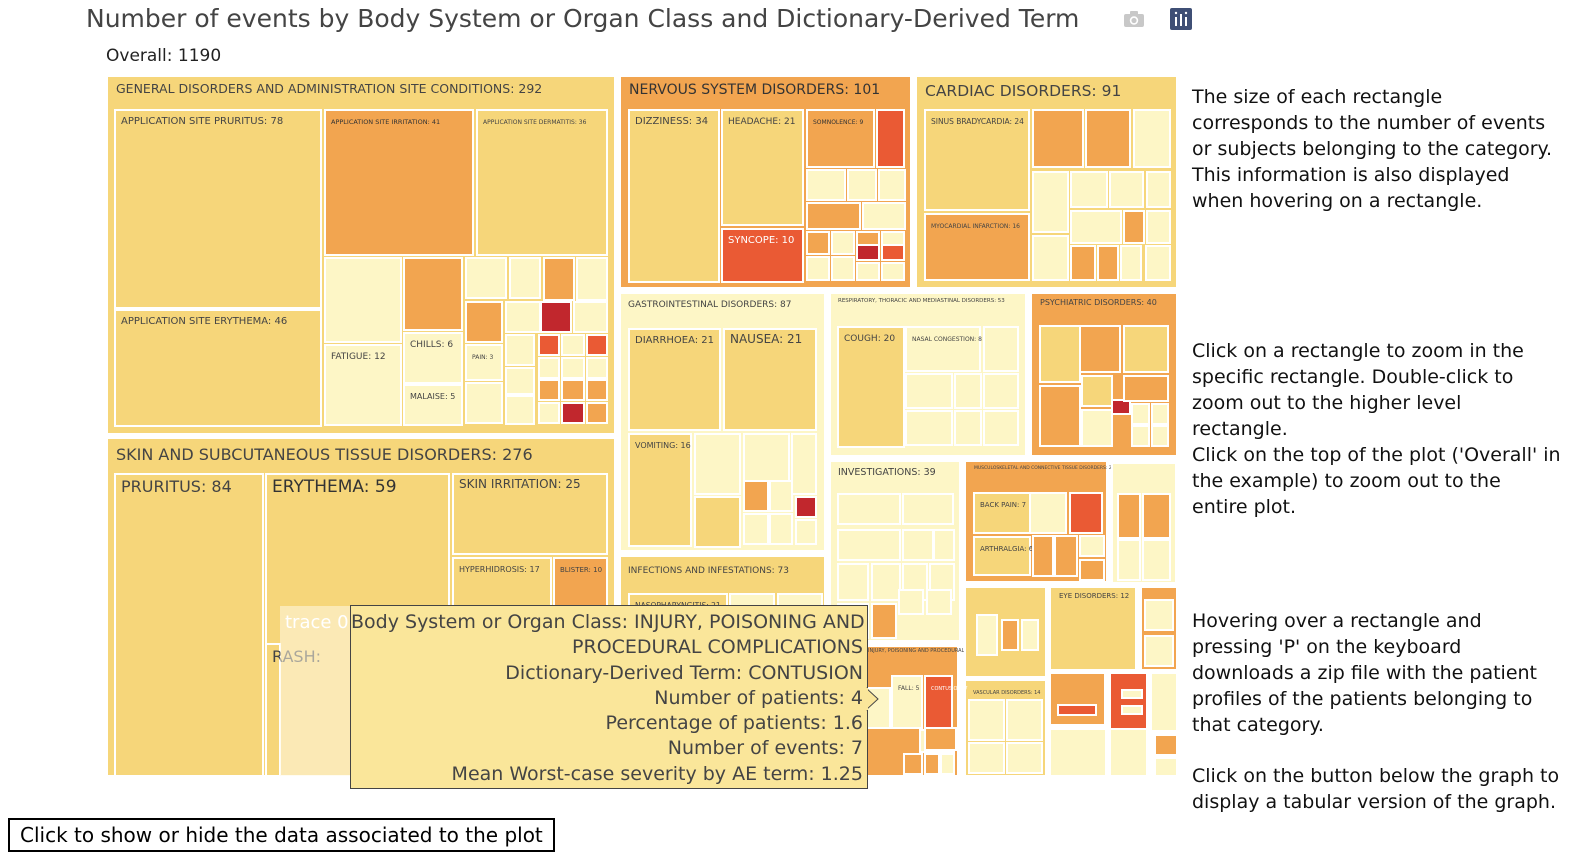 The width and height of the screenshot is (1576, 856). What do you see at coordinates (977, 160) in the screenshot?
I see `treemap-leaf-sinus-bradycardia` at bounding box center [977, 160].